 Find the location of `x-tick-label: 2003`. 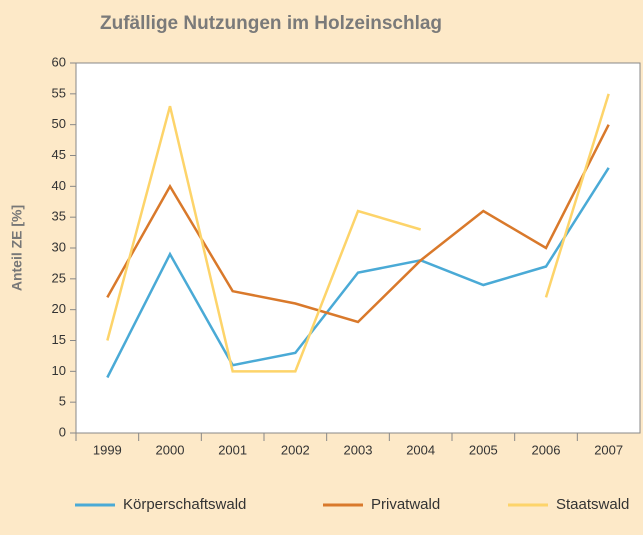

x-tick-label: 2003 is located at coordinates (358, 449).